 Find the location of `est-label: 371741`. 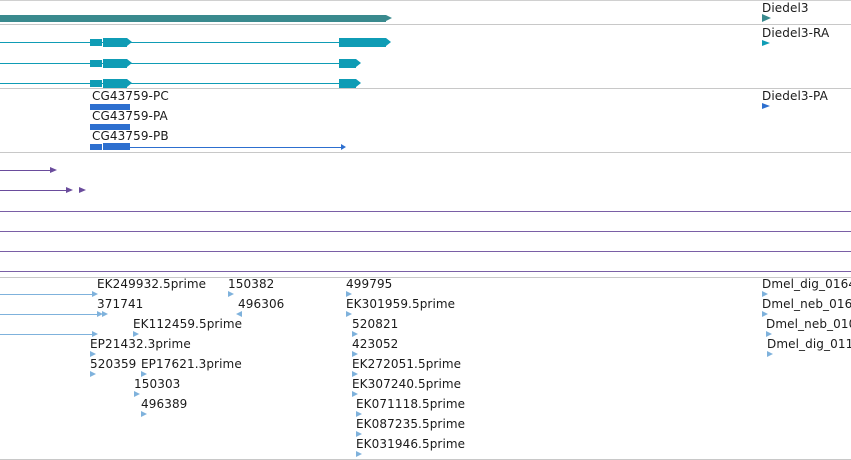

est-label: 371741 is located at coordinates (120, 304).